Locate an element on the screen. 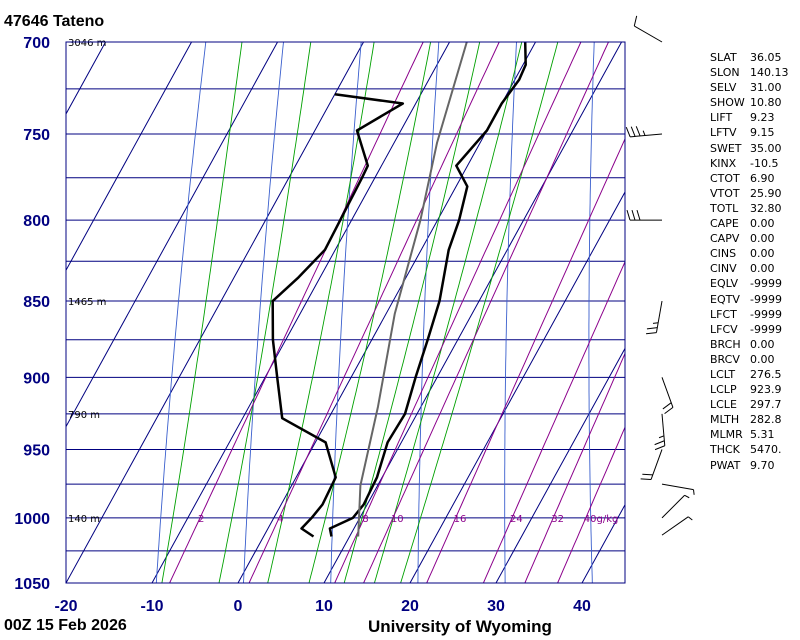  index-value: 923.9 is located at coordinates (766, 390).